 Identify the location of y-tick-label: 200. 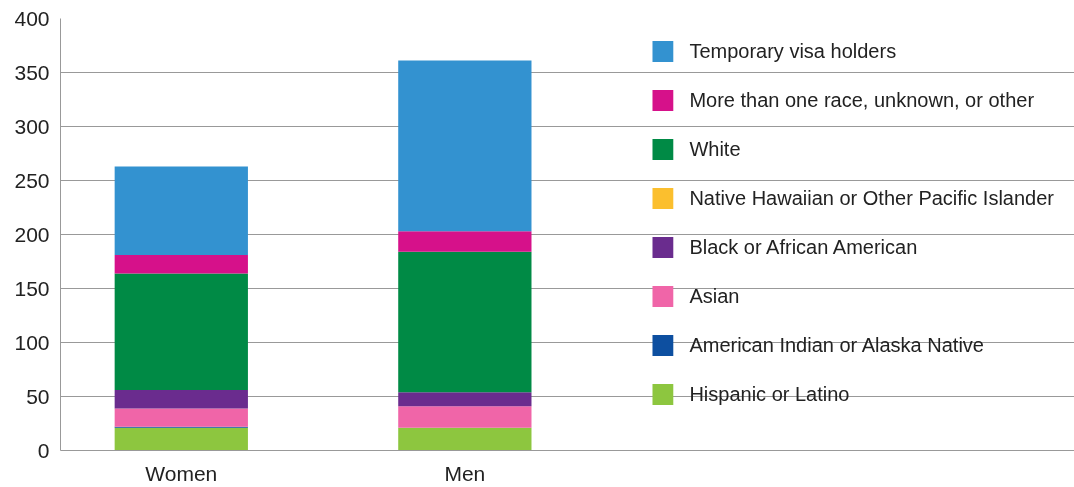
(32, 234).